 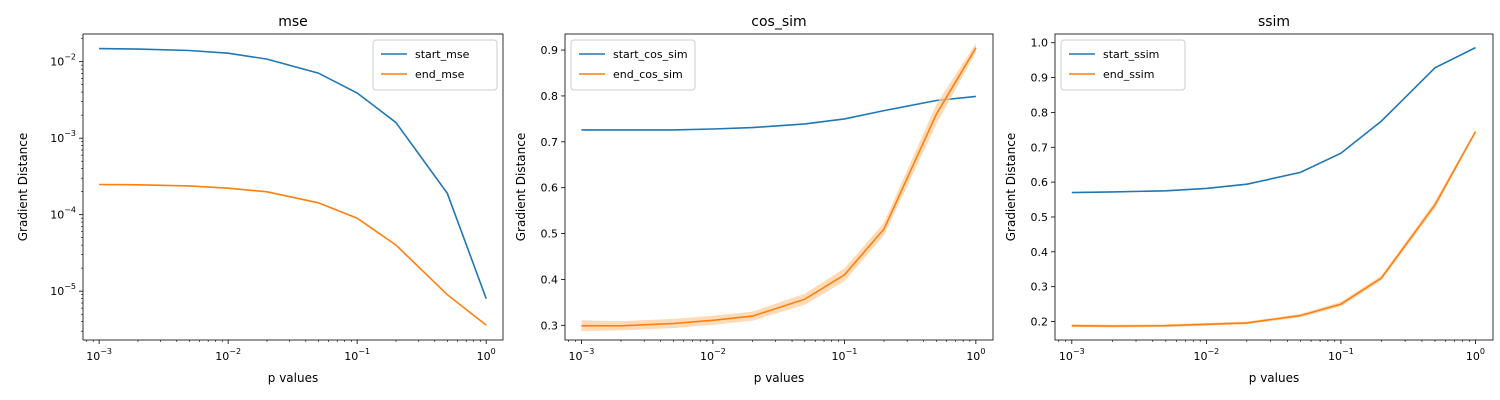 I want to click on legend-entry: end_cos_sim, so click(x=648, y=74).